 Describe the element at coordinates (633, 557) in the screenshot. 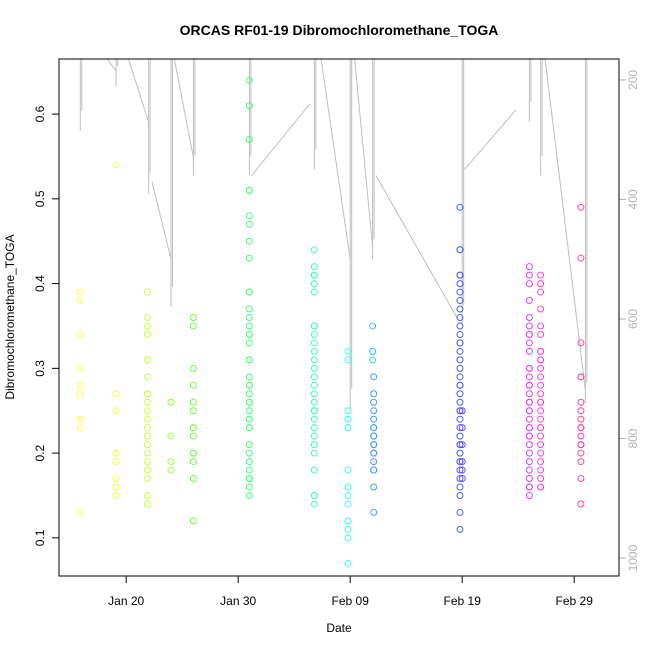

I see `right-tick-label: 1000` at that location.